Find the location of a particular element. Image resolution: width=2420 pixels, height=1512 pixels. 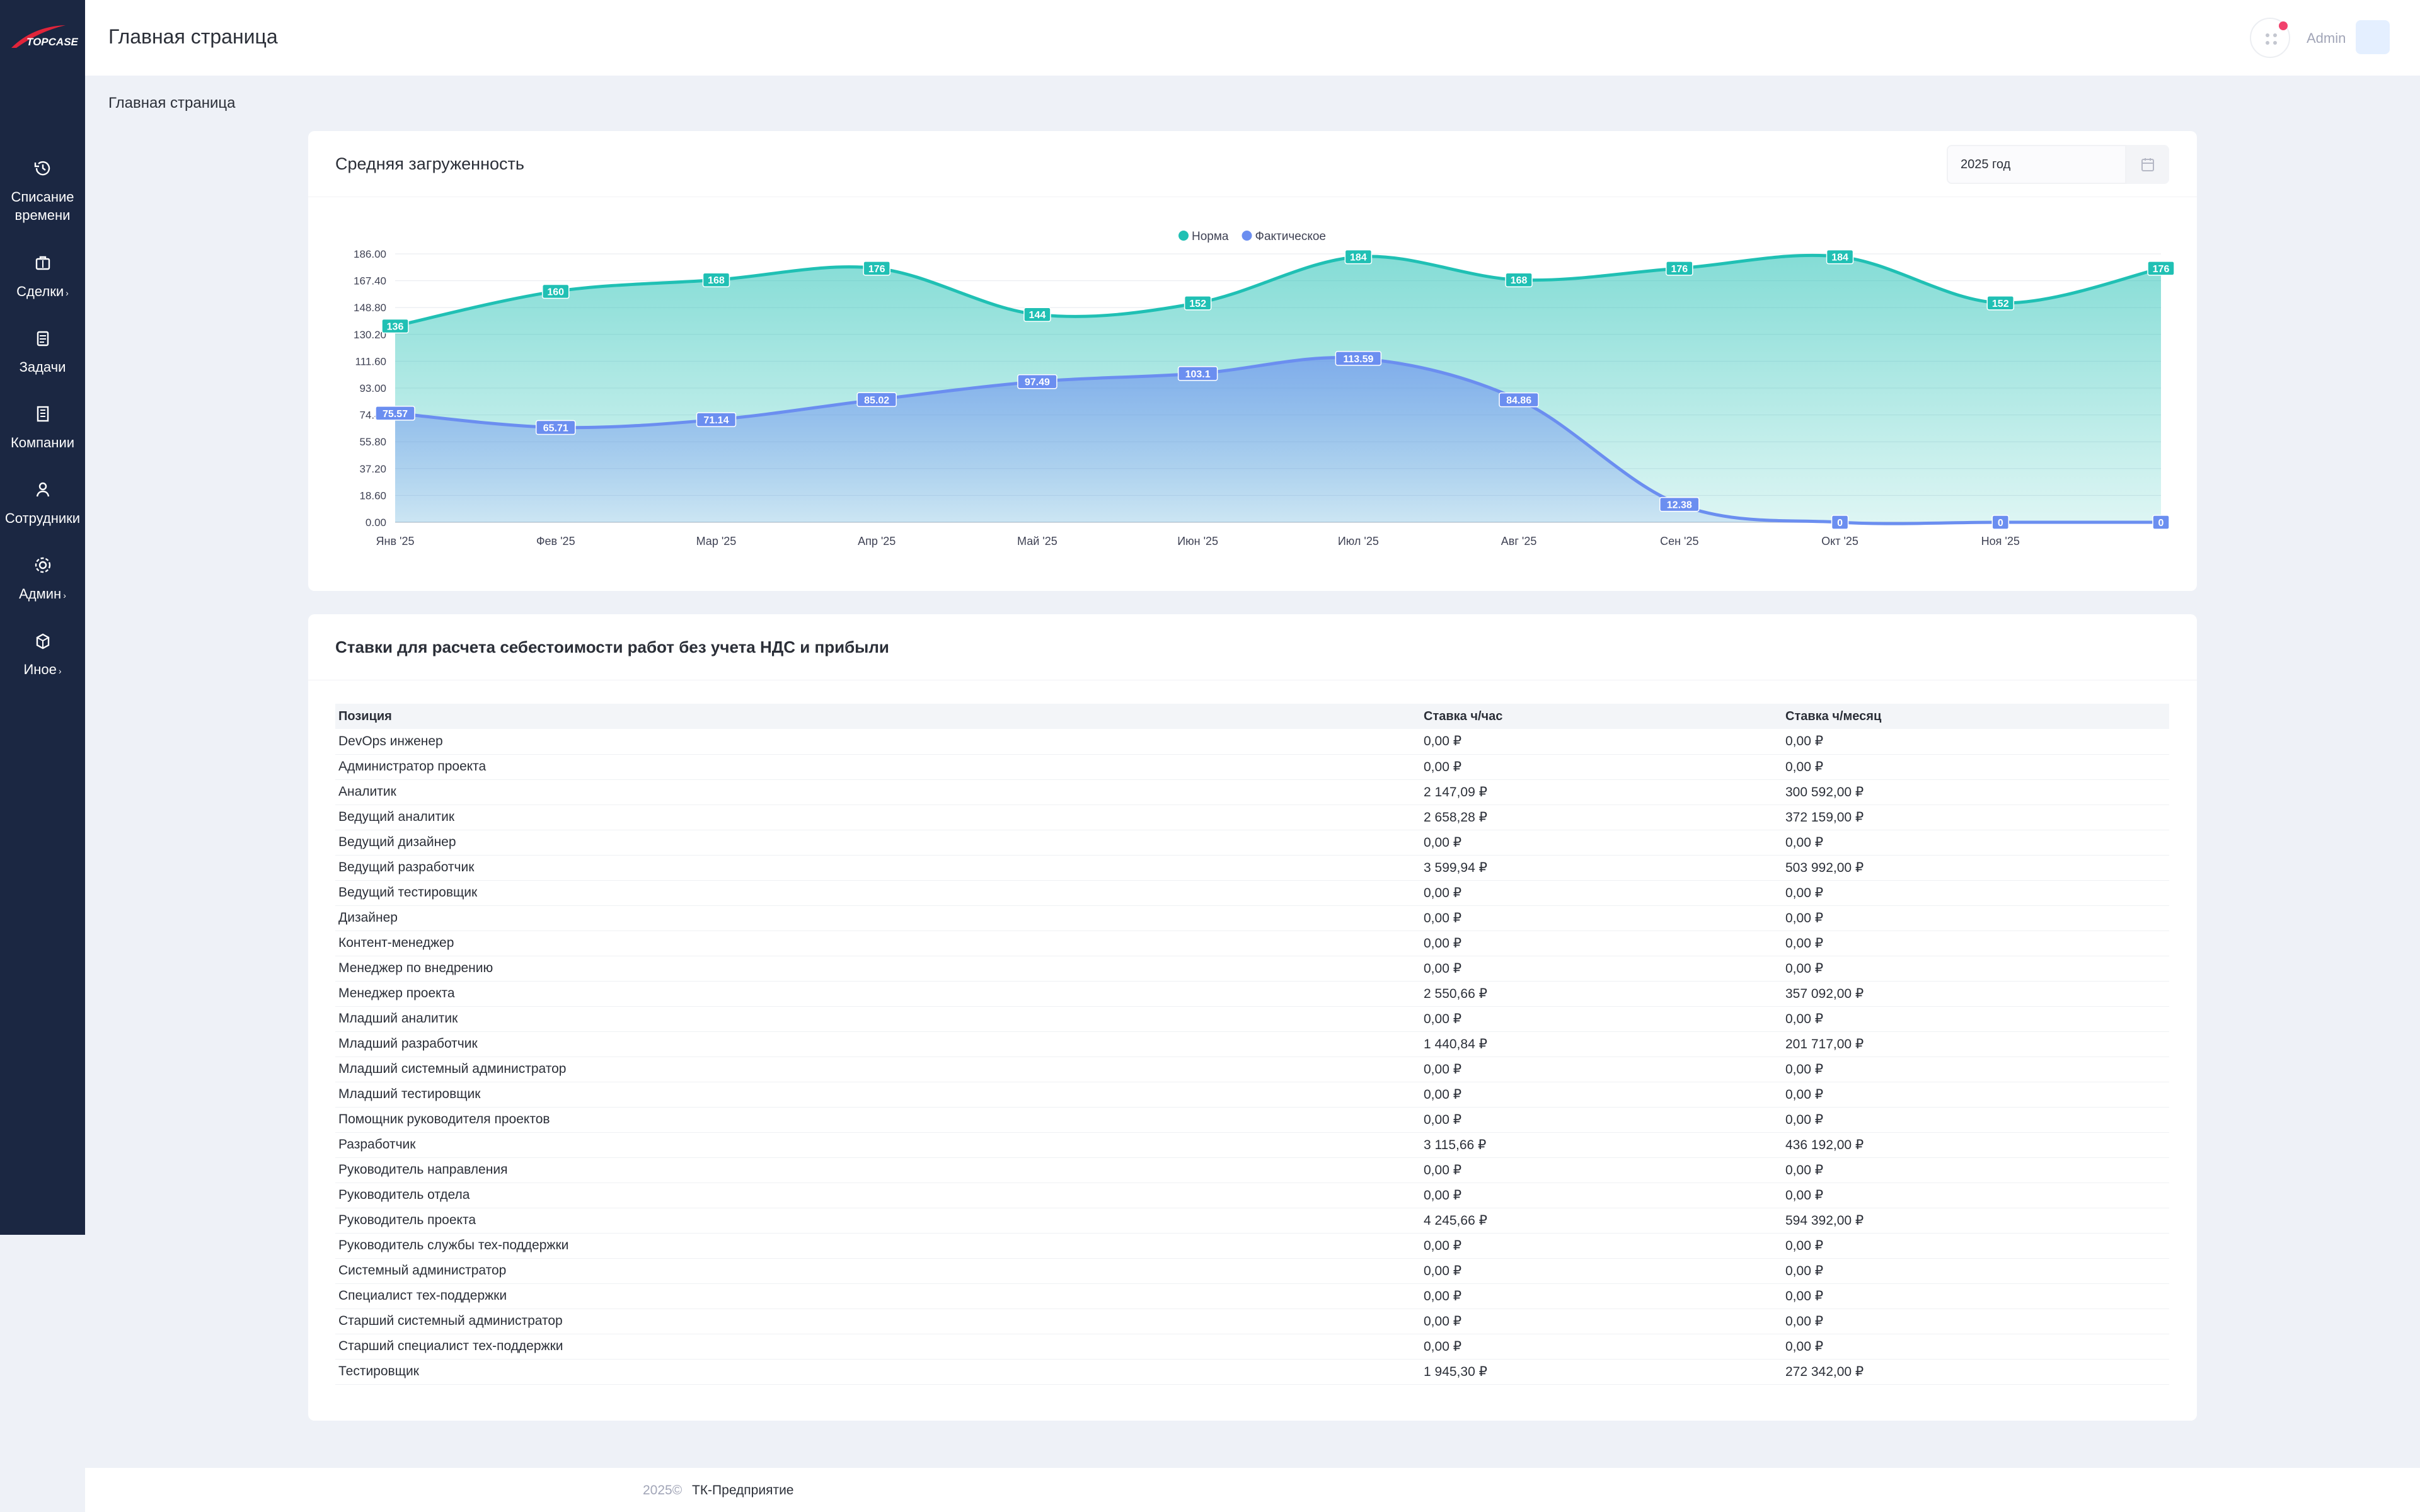

user-icon is located at coordinates (43, 489).